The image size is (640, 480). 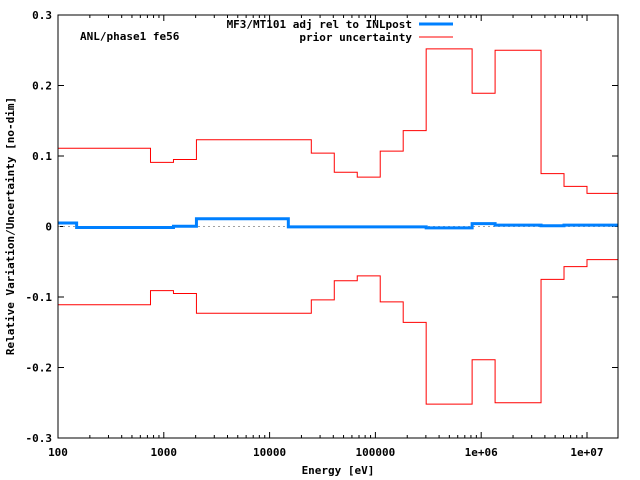 What do you see at coordinates (42, 86) in the screenshot?
I see `y-tick-label: 0.2` at bounding box center [42, 86].